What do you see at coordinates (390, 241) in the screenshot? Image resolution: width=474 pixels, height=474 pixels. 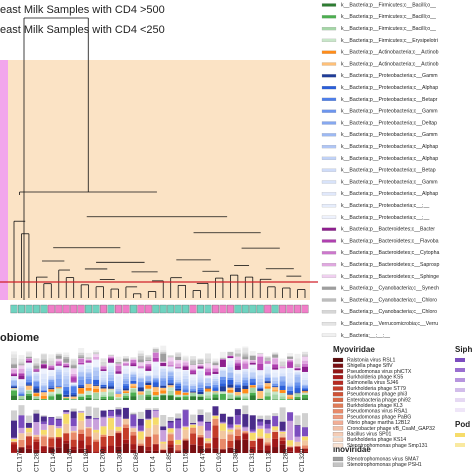 I see `legend-label: k__Bacteria;p__Bacteroidetes;c__Flavoba` at bounding box center [390, 241].